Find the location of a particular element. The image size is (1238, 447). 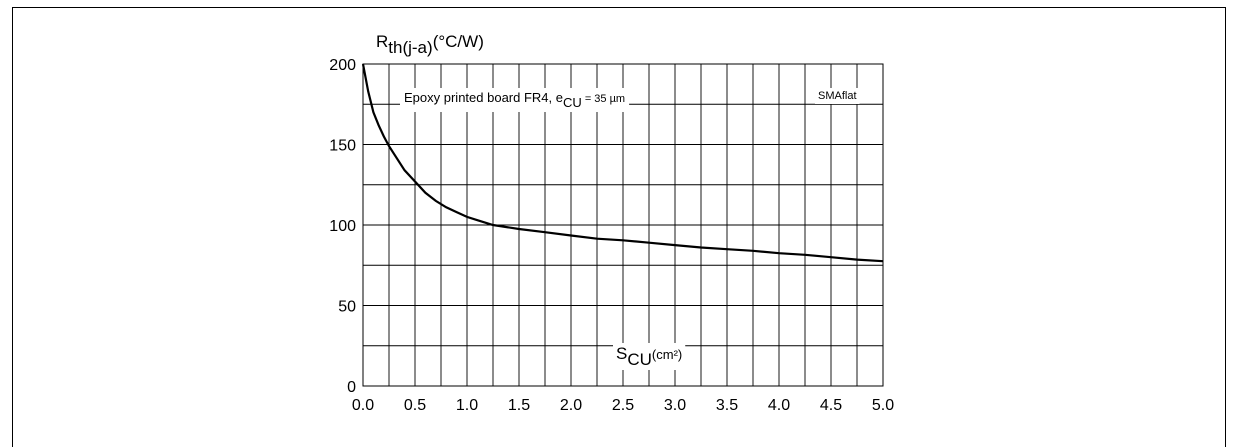

package-label: SMAflat is located at coordinates (837, 96).